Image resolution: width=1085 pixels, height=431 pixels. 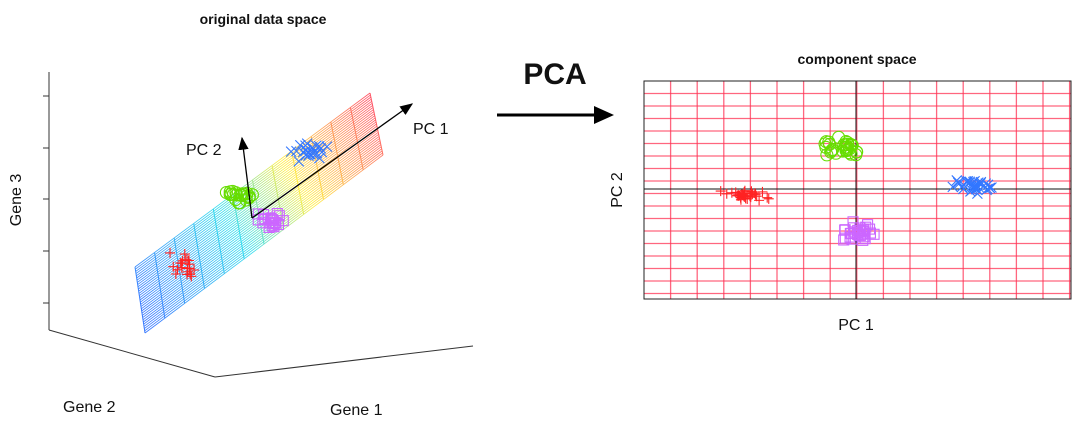 What do you see at coordinates (356, 410) in the screenshot?
I see `gene1-axis-label: Gene 1` at bounding box center [356, 410].